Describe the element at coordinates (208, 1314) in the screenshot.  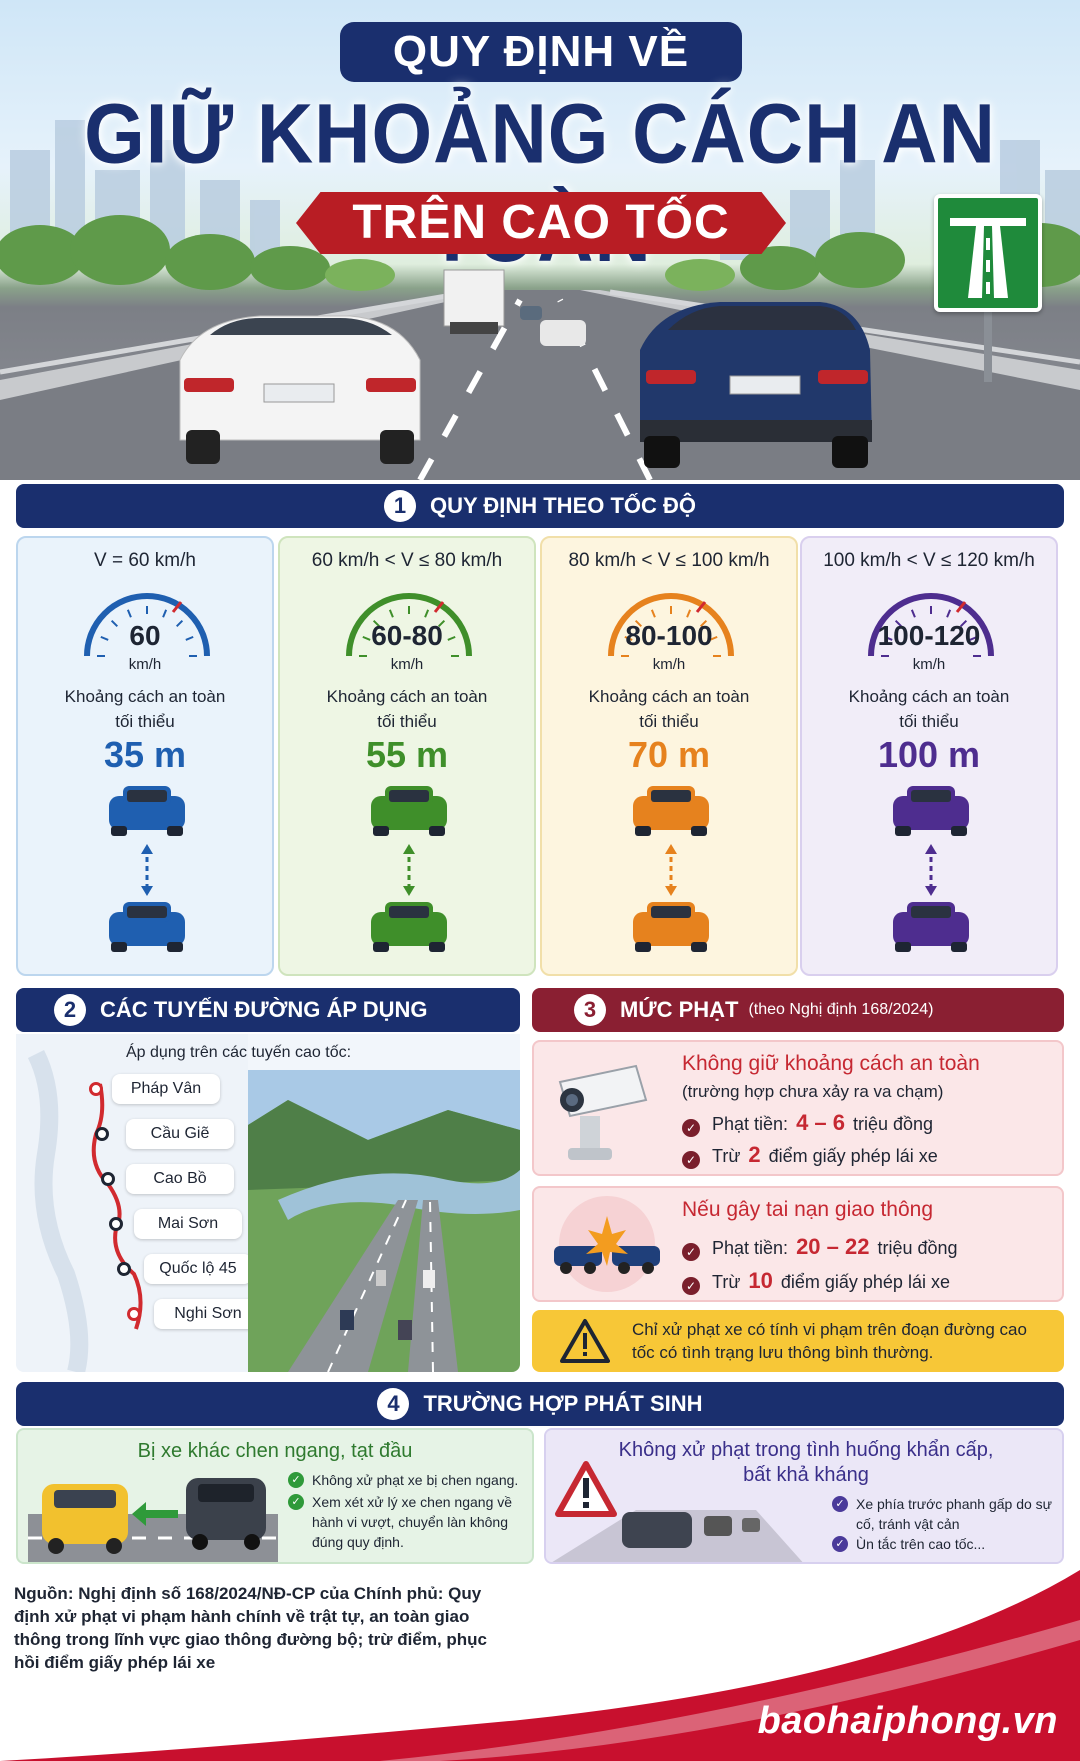
I see `route-stop: Nghi Sơn` at that location.